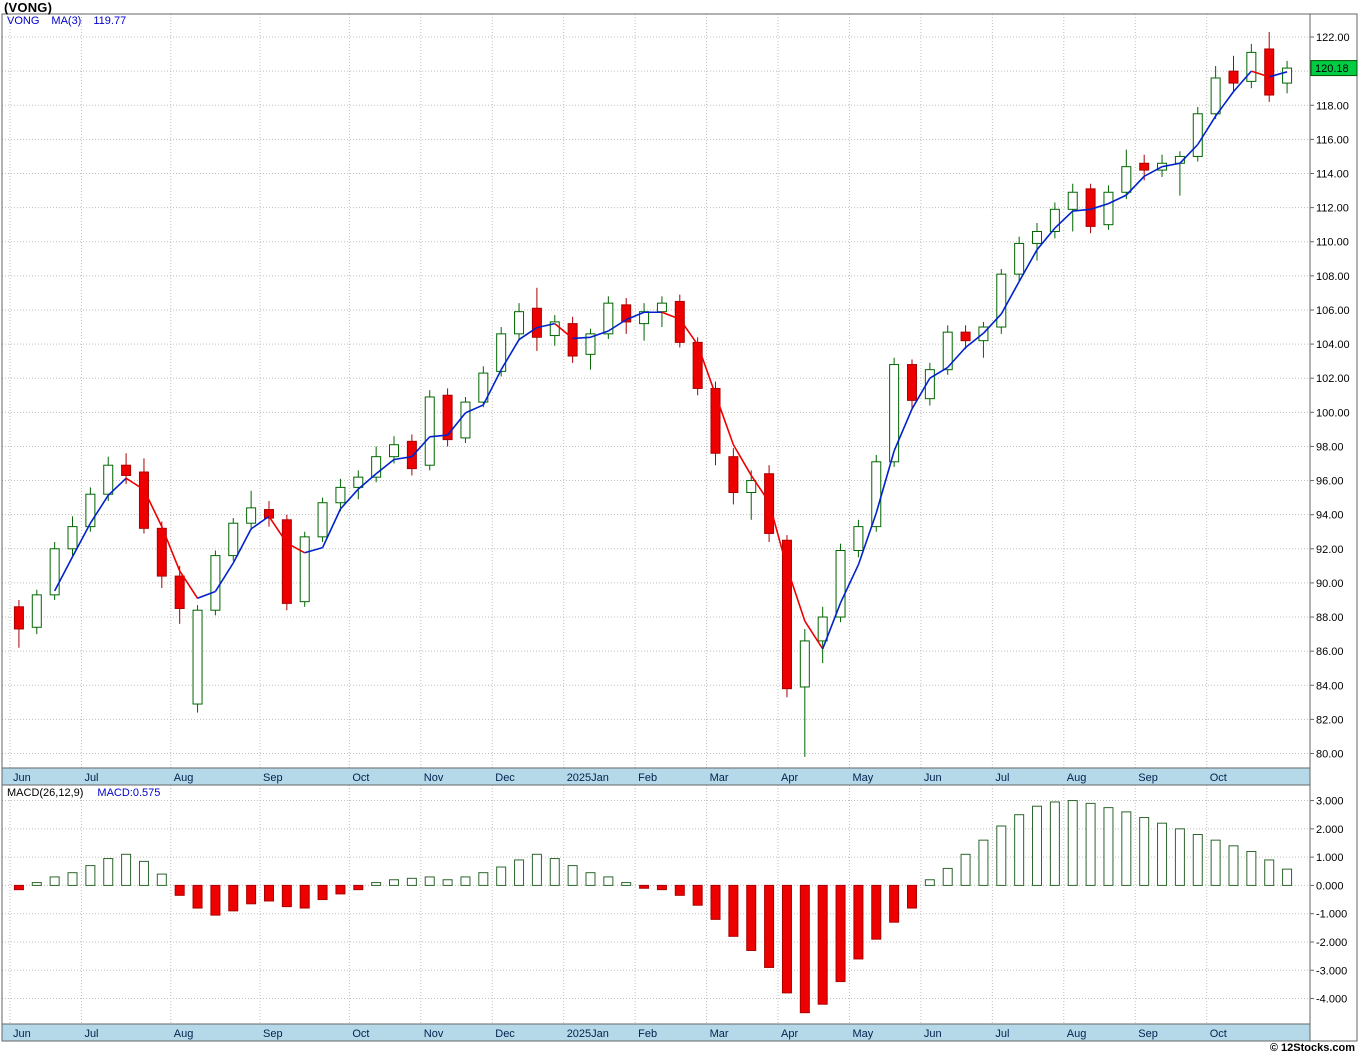 This screenshot has height=1056, width=1360. Describe the element at coordinates (1330, 652) in the screenshot. I see `price-tick-label: 86.00` at that location.